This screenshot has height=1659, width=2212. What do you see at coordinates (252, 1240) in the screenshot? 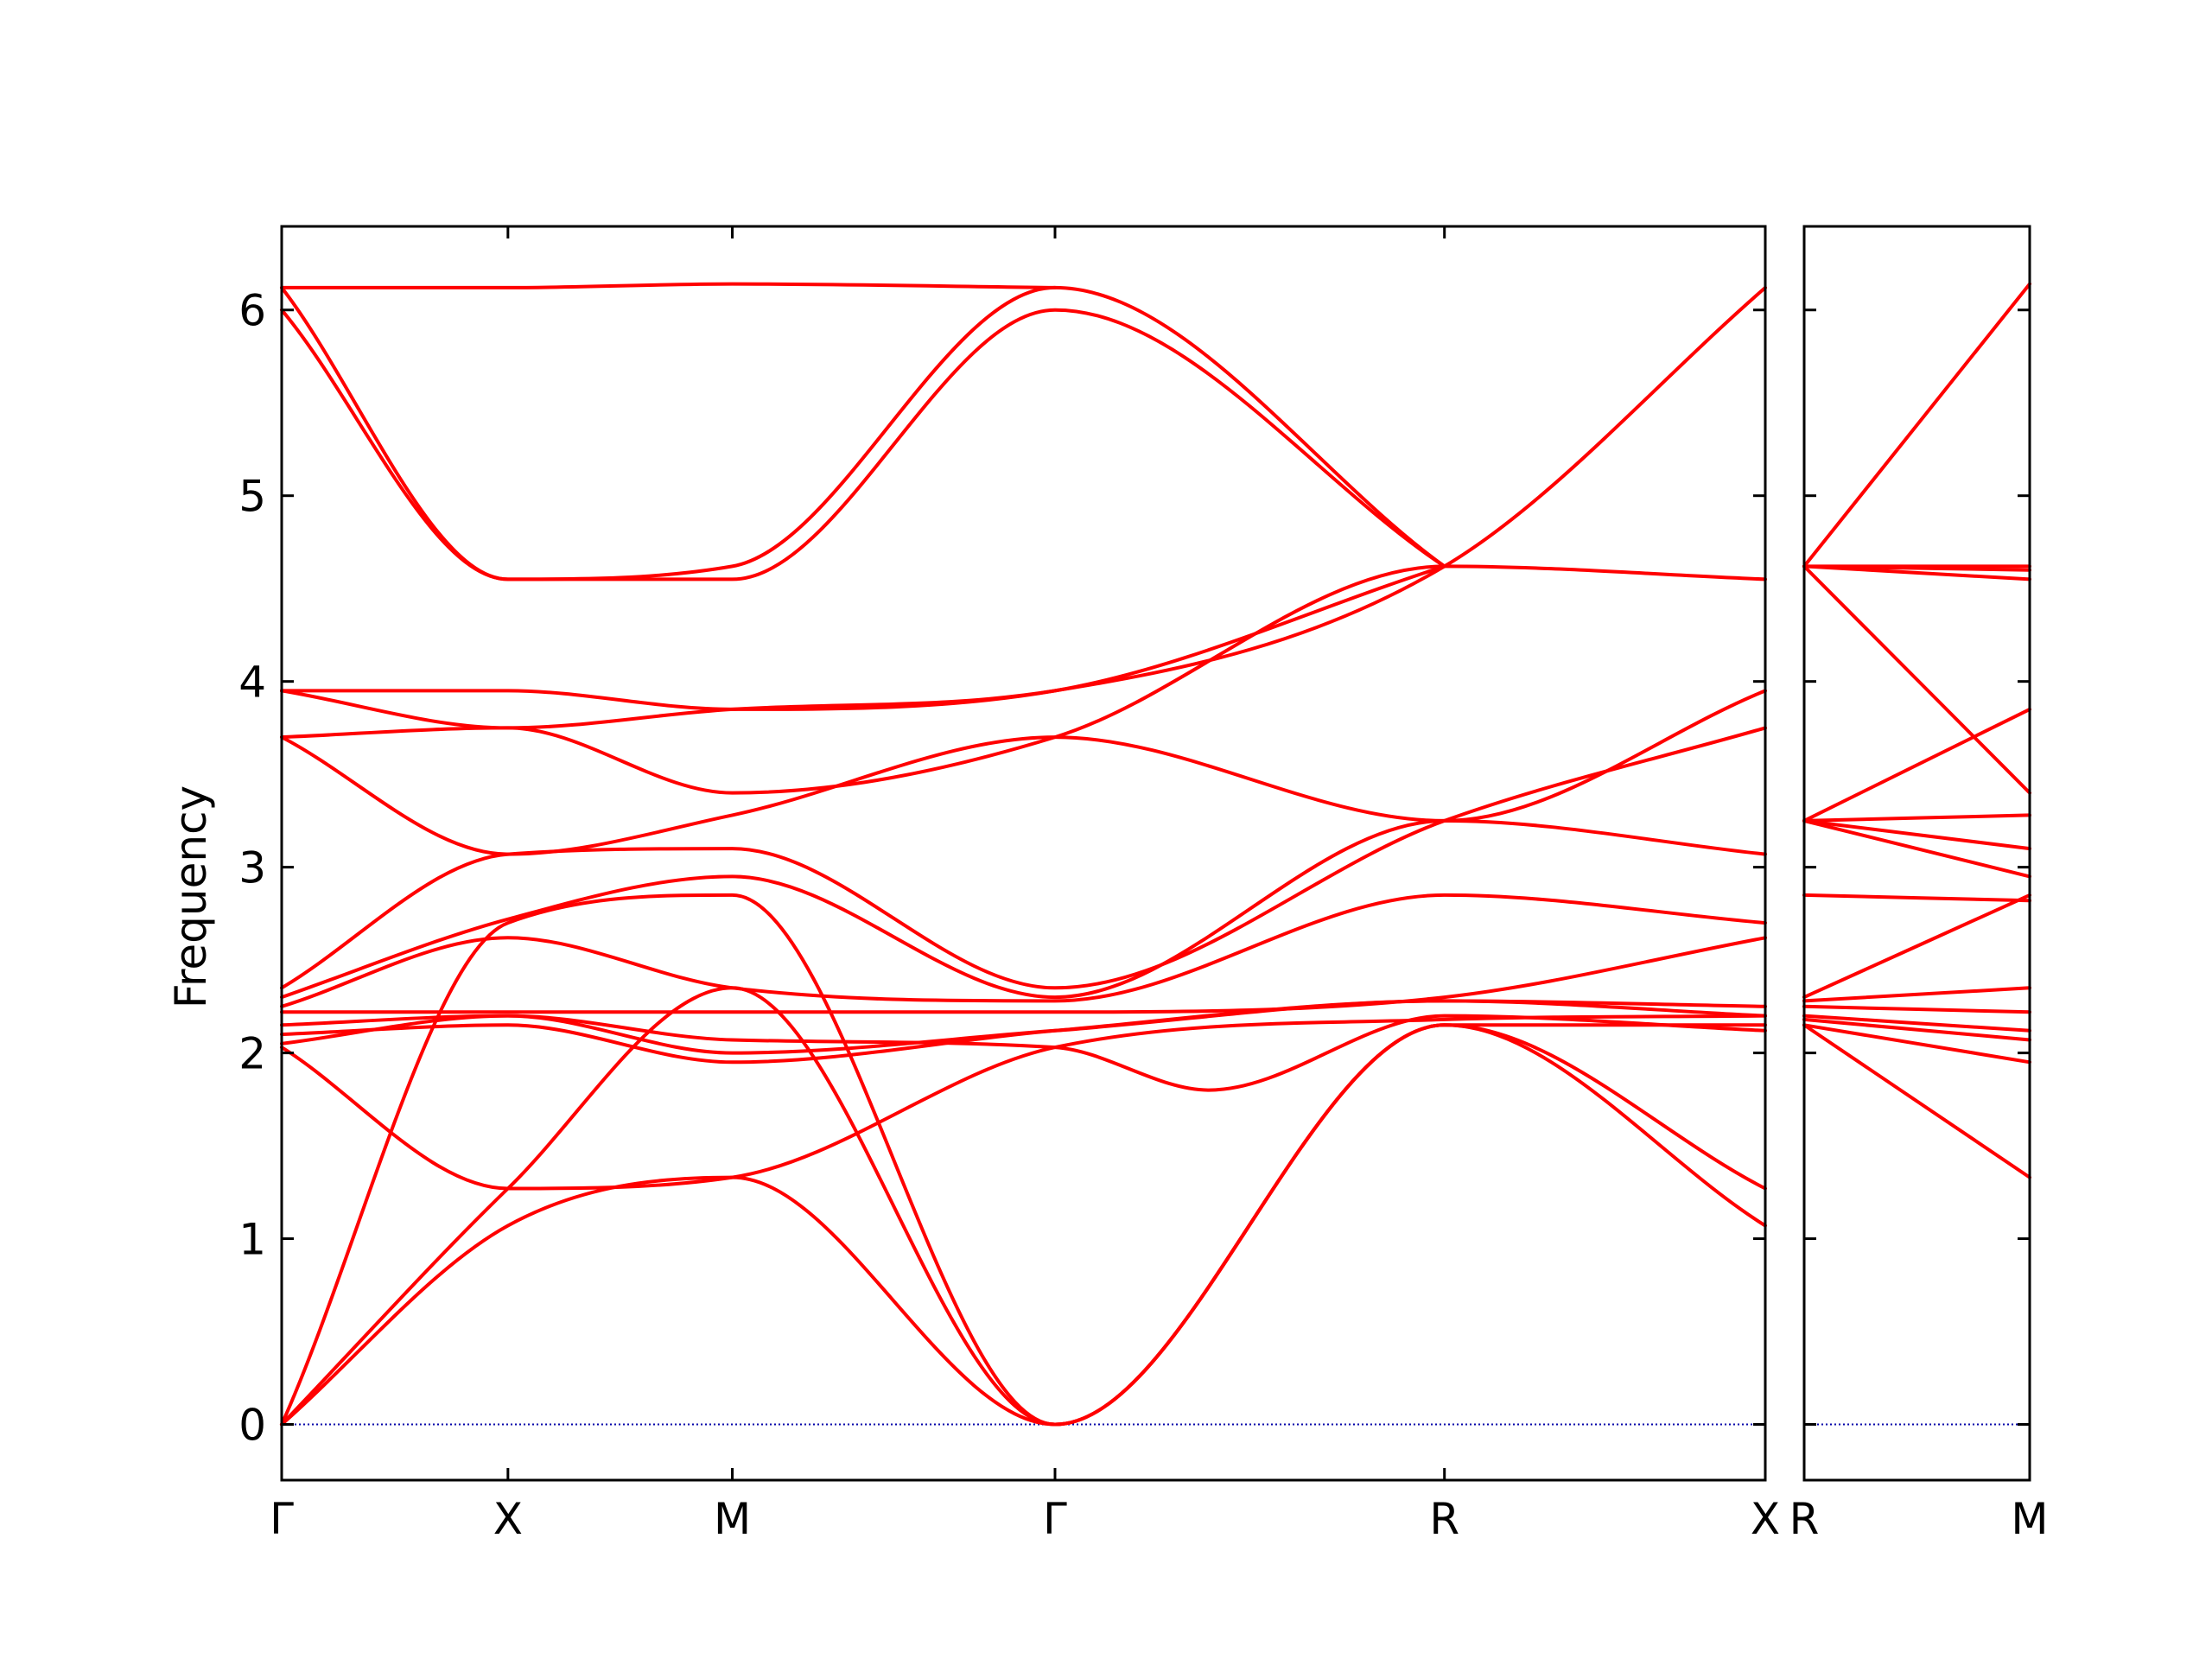
I see `y-tick-label: 1` at bounding box center [252, 1240].